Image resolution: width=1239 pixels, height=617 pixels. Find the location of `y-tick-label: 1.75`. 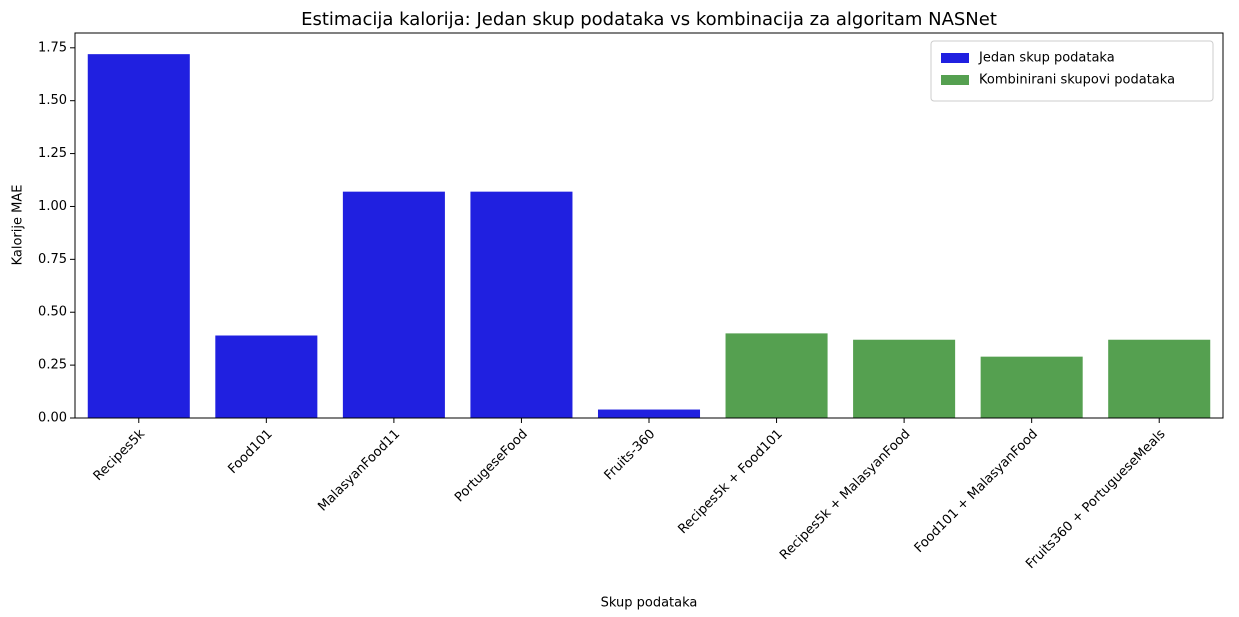

y-tick-label: 1.75 is located at coordinates (52, 47).